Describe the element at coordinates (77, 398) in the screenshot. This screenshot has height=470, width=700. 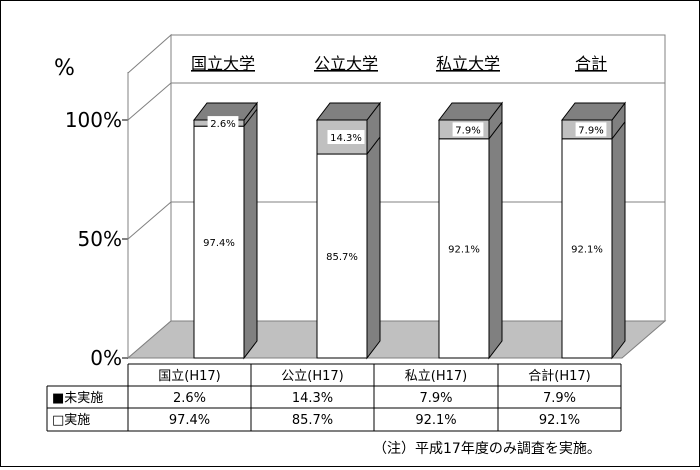
I see `table-legend-cell: ■未実施` at that location.